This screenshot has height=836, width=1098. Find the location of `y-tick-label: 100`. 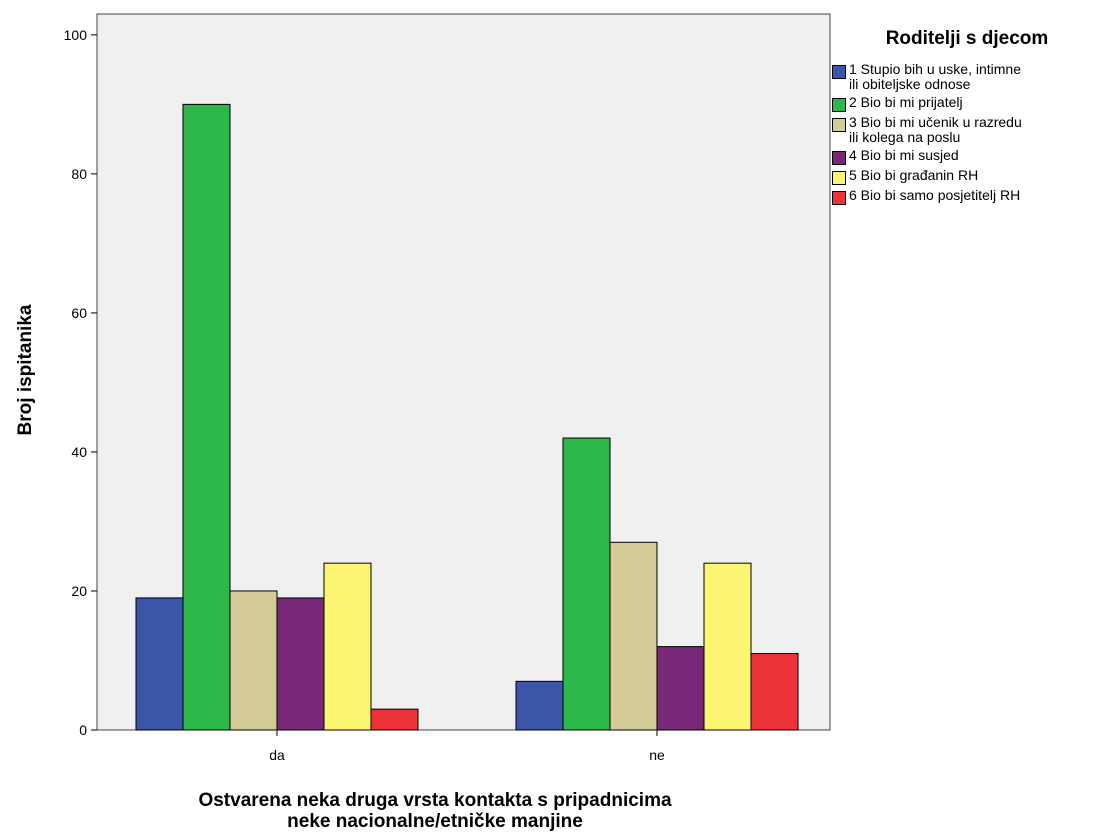

y-tick-label: 100 is located at coordinates (76, 35).